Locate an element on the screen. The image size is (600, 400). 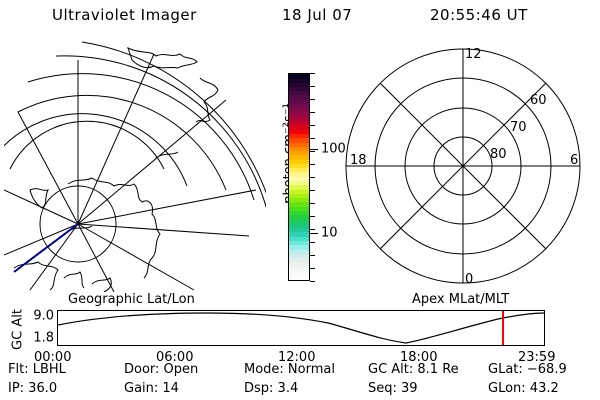
time-tick-label: 06:00 is located at coordinates (175, 357).